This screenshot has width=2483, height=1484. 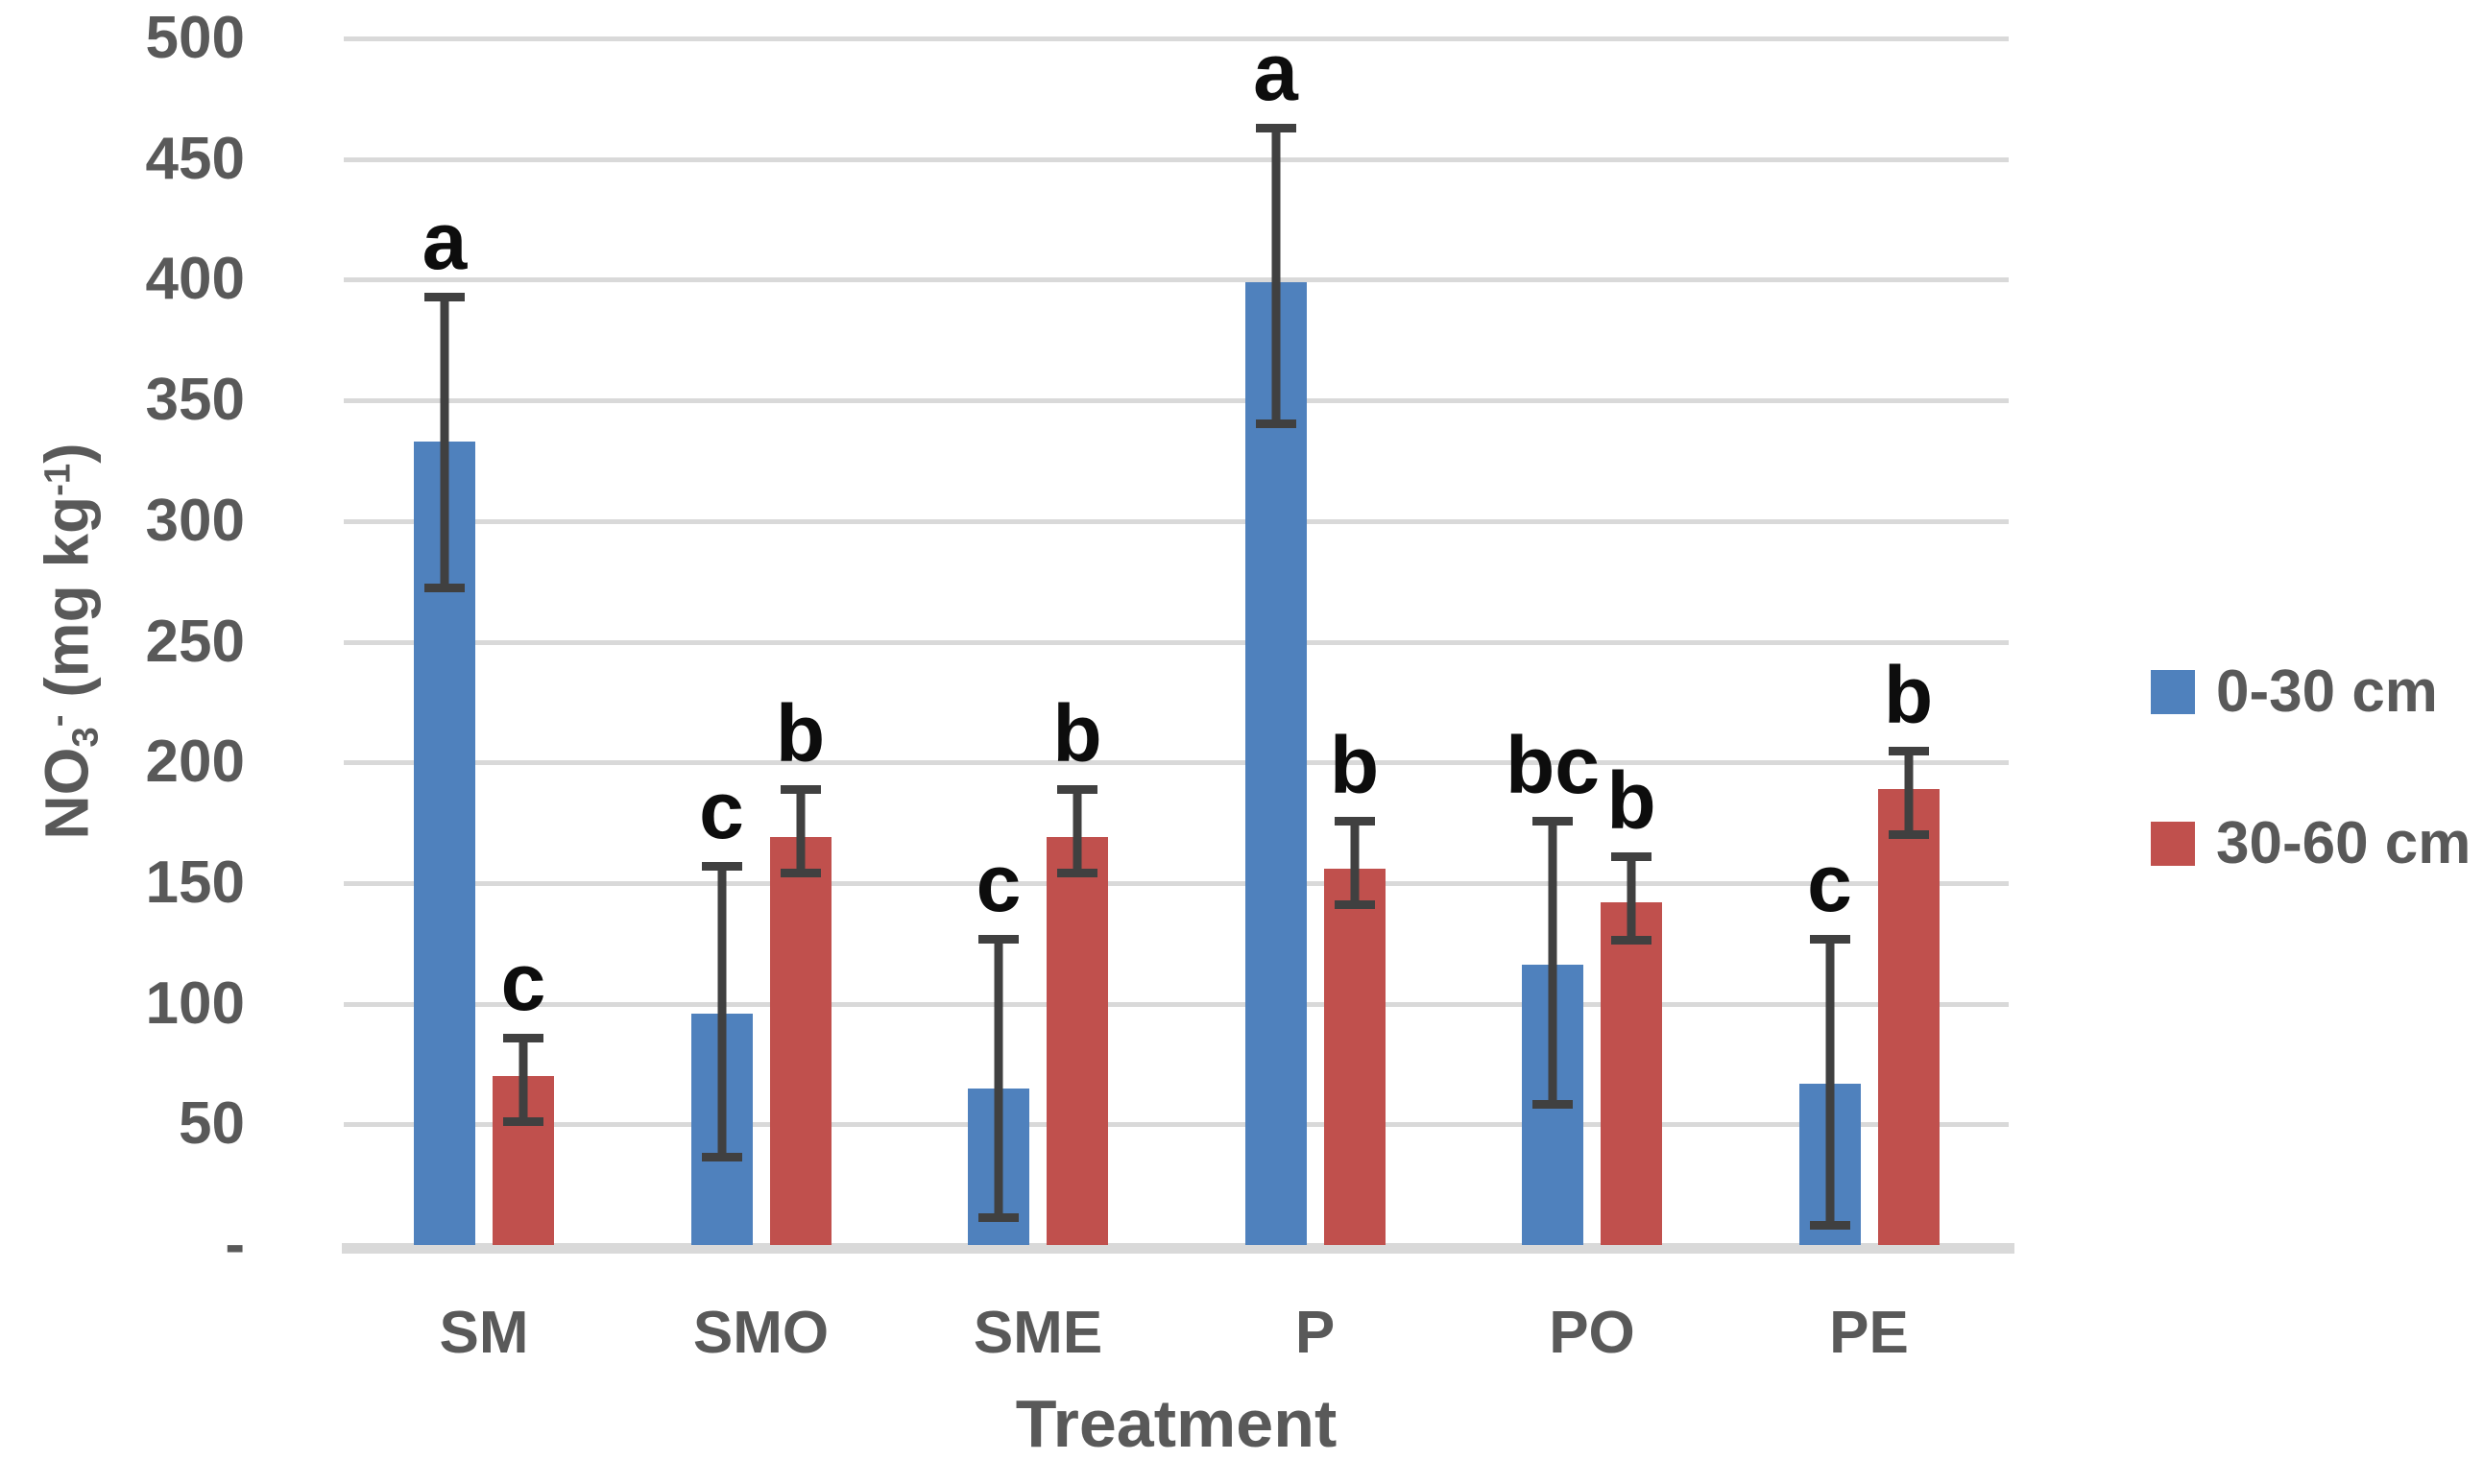 I want to click on legend-item-30-60cm: 30-60 cm, so click(x=2311, y=844).